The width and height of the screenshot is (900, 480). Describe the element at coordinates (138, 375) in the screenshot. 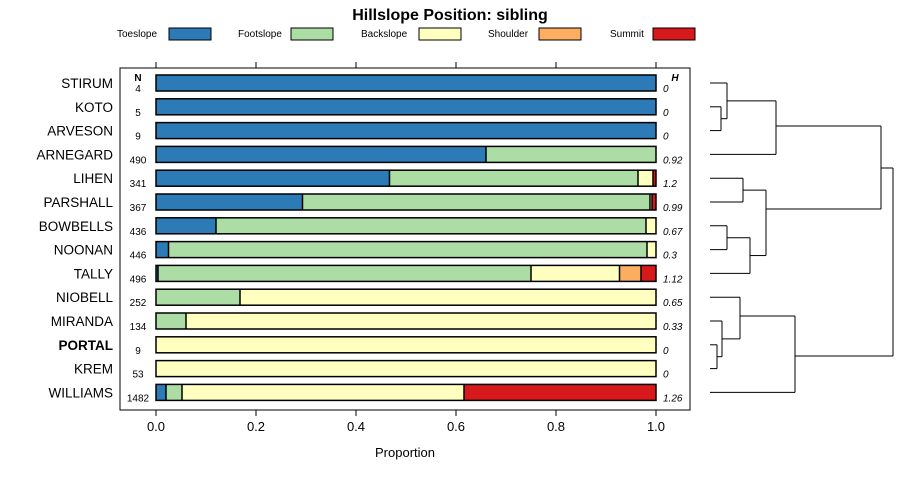

I see `row-count-krem: 53` at that location.